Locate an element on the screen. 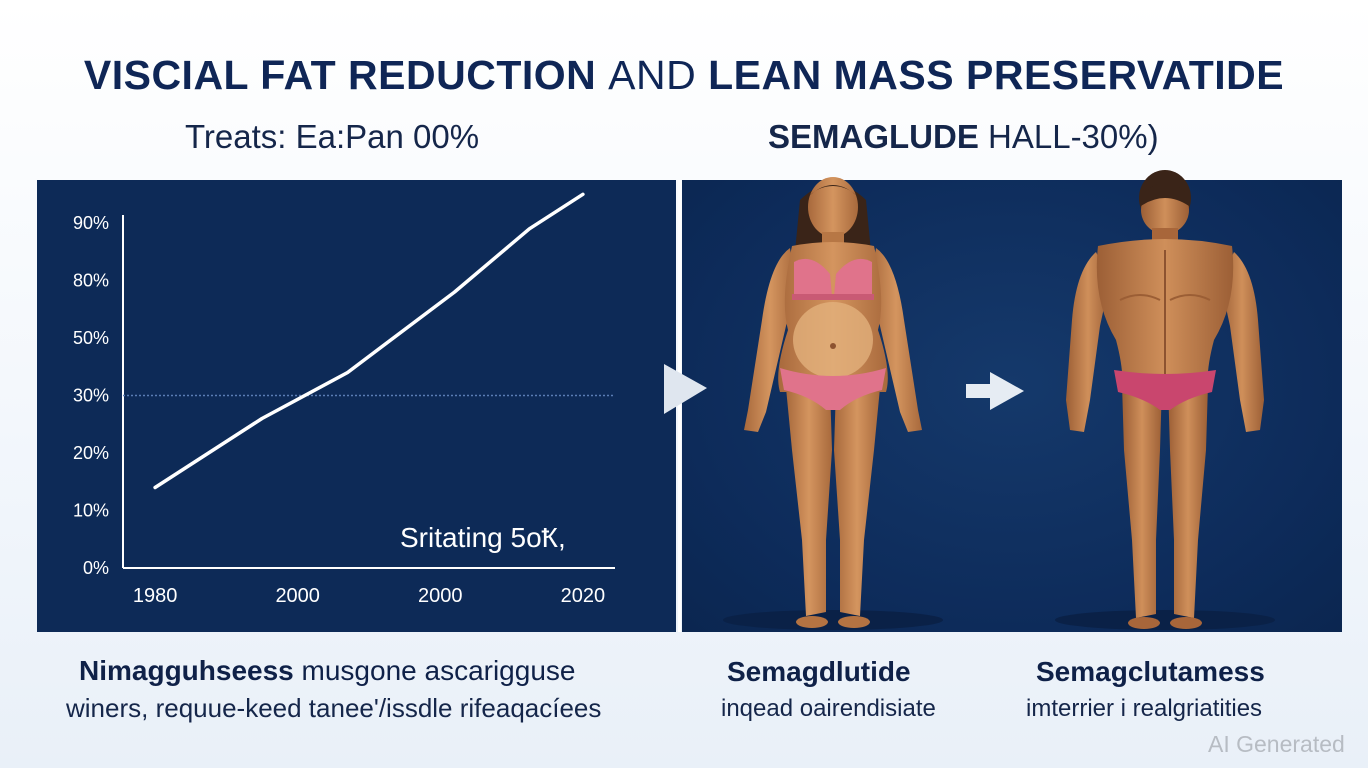 This screenshot has width=1368, height=768. y-tick-label: 90% is located at coordinates (91, 223).